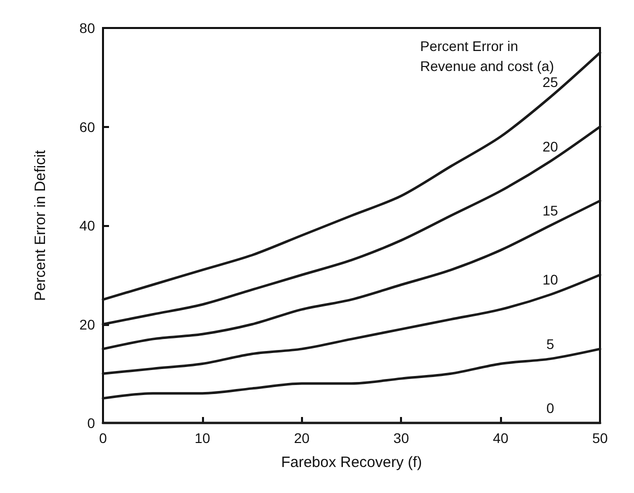 Image resolution: width=634 pixels, height=493 pixels. What do you see at coordinates (103, 438) in the screenshot?
I see `x-tick-label: 0` at bounding box center [103, 438].